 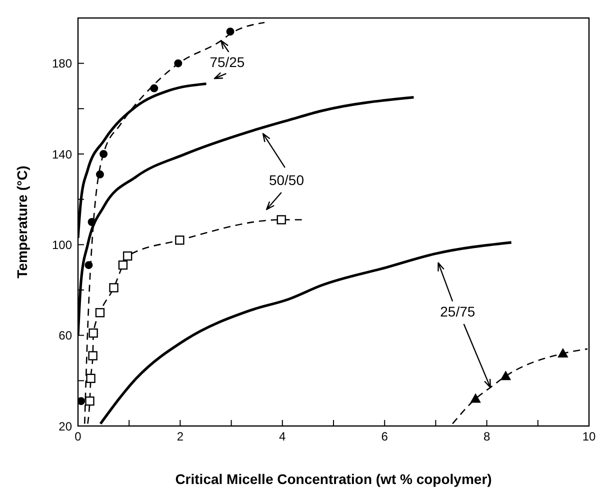 What do you see at coordinates (227, 62) in the screenshot?
I see `annotation: 75/25` at bounding box center [227, 62].